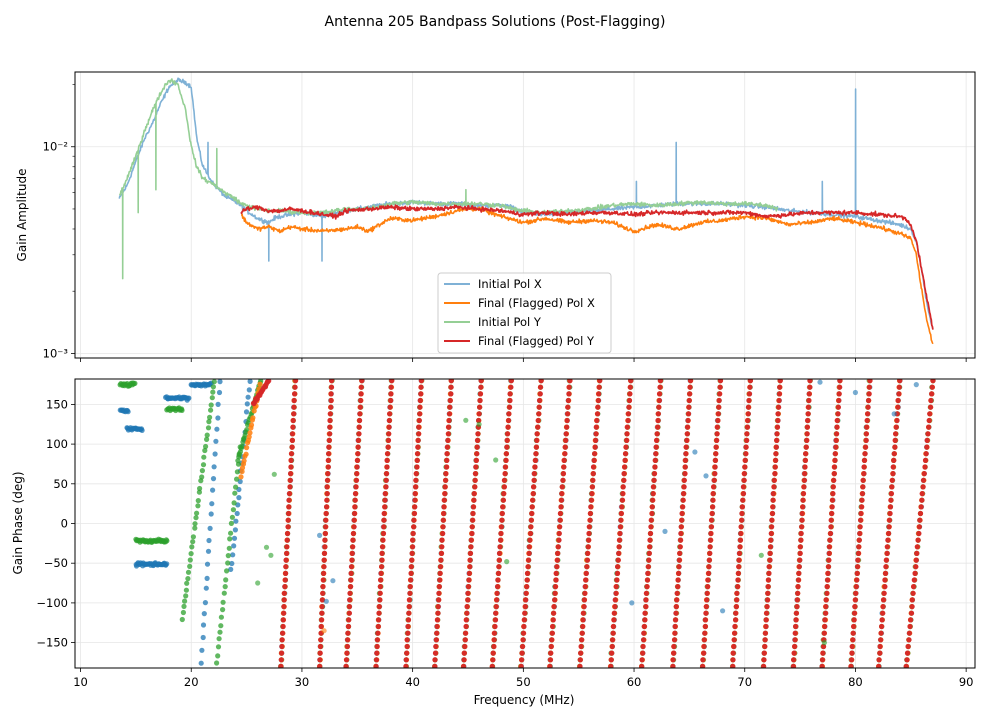 Image resolution: width=990 pixels, height=720 pixels. Describe the element at coordinates (241, 477) in the screenshot. I see `phase-point-final-pol-x` at that location.